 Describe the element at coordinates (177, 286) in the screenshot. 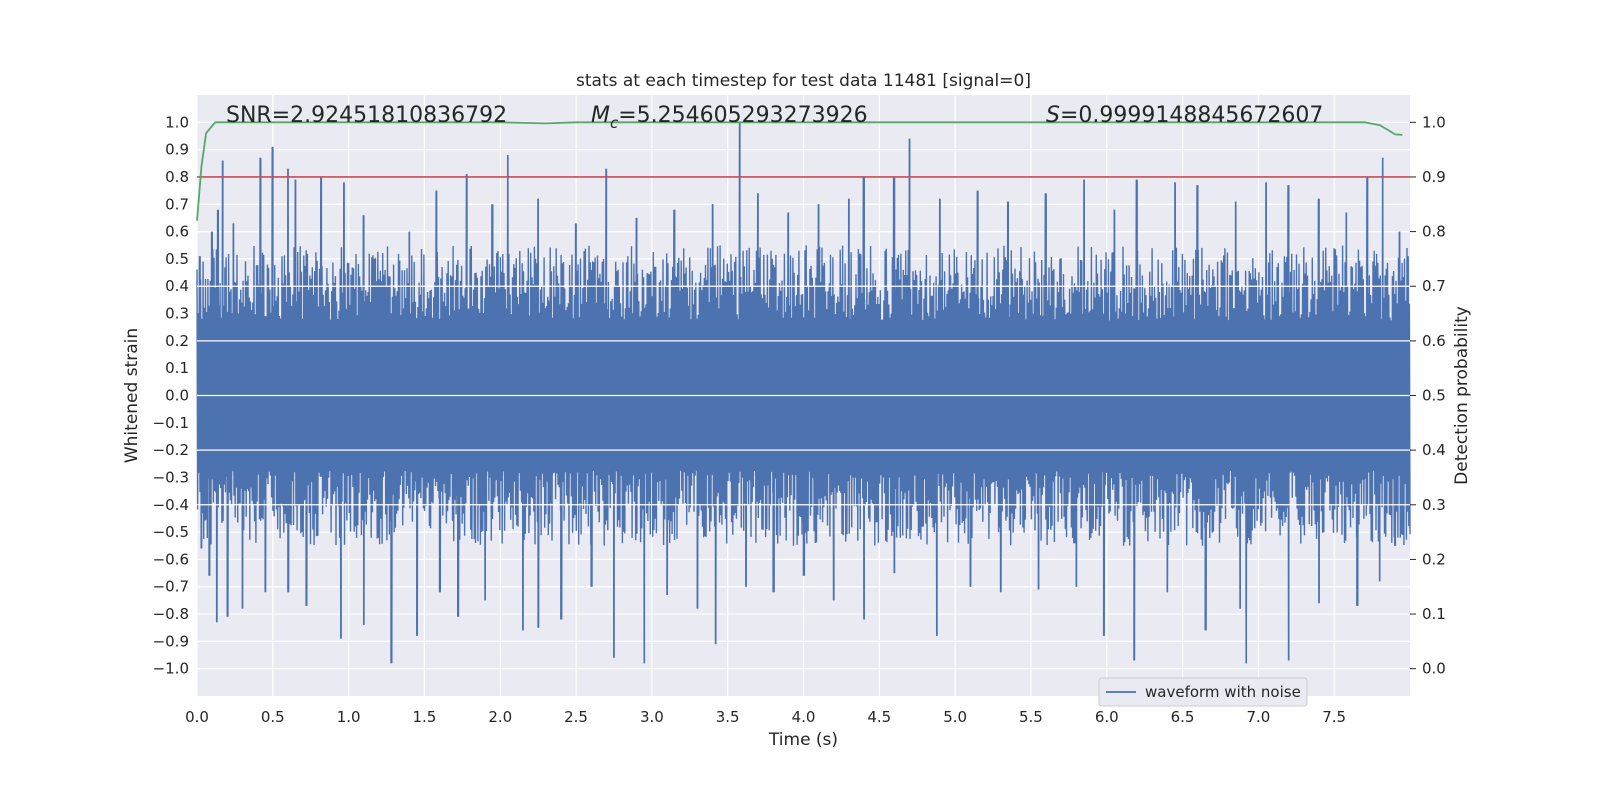

I see `y-tick-label: 0.4` at that location.